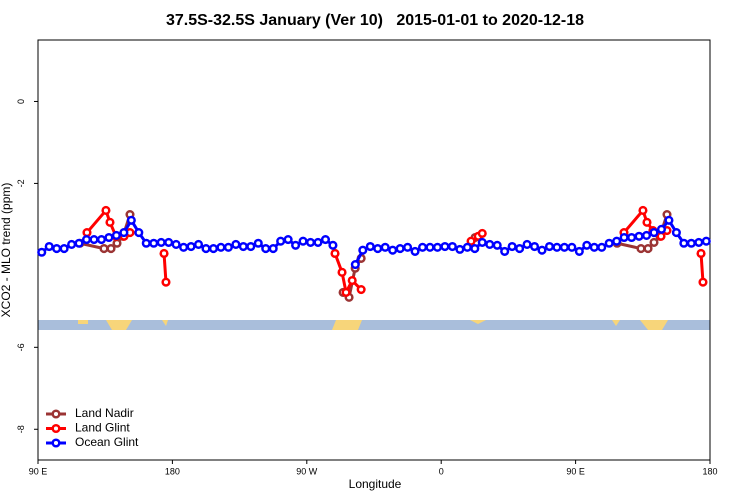 The height and width of the screenshot is (500, 750). I want to click on y-axis-label: XCO2 - MLO trend (ppm), so click(6, 250).